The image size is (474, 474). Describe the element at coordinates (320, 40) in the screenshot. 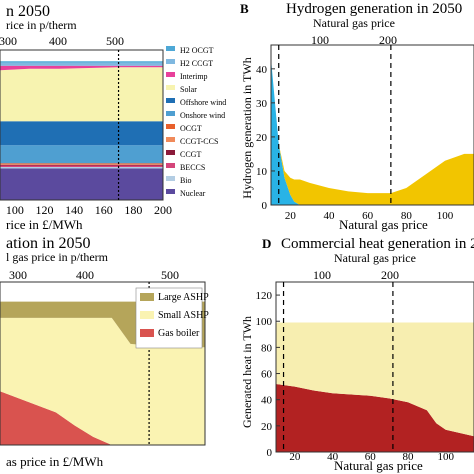

I see `panel-b-top-tick-100: 100` at that location.